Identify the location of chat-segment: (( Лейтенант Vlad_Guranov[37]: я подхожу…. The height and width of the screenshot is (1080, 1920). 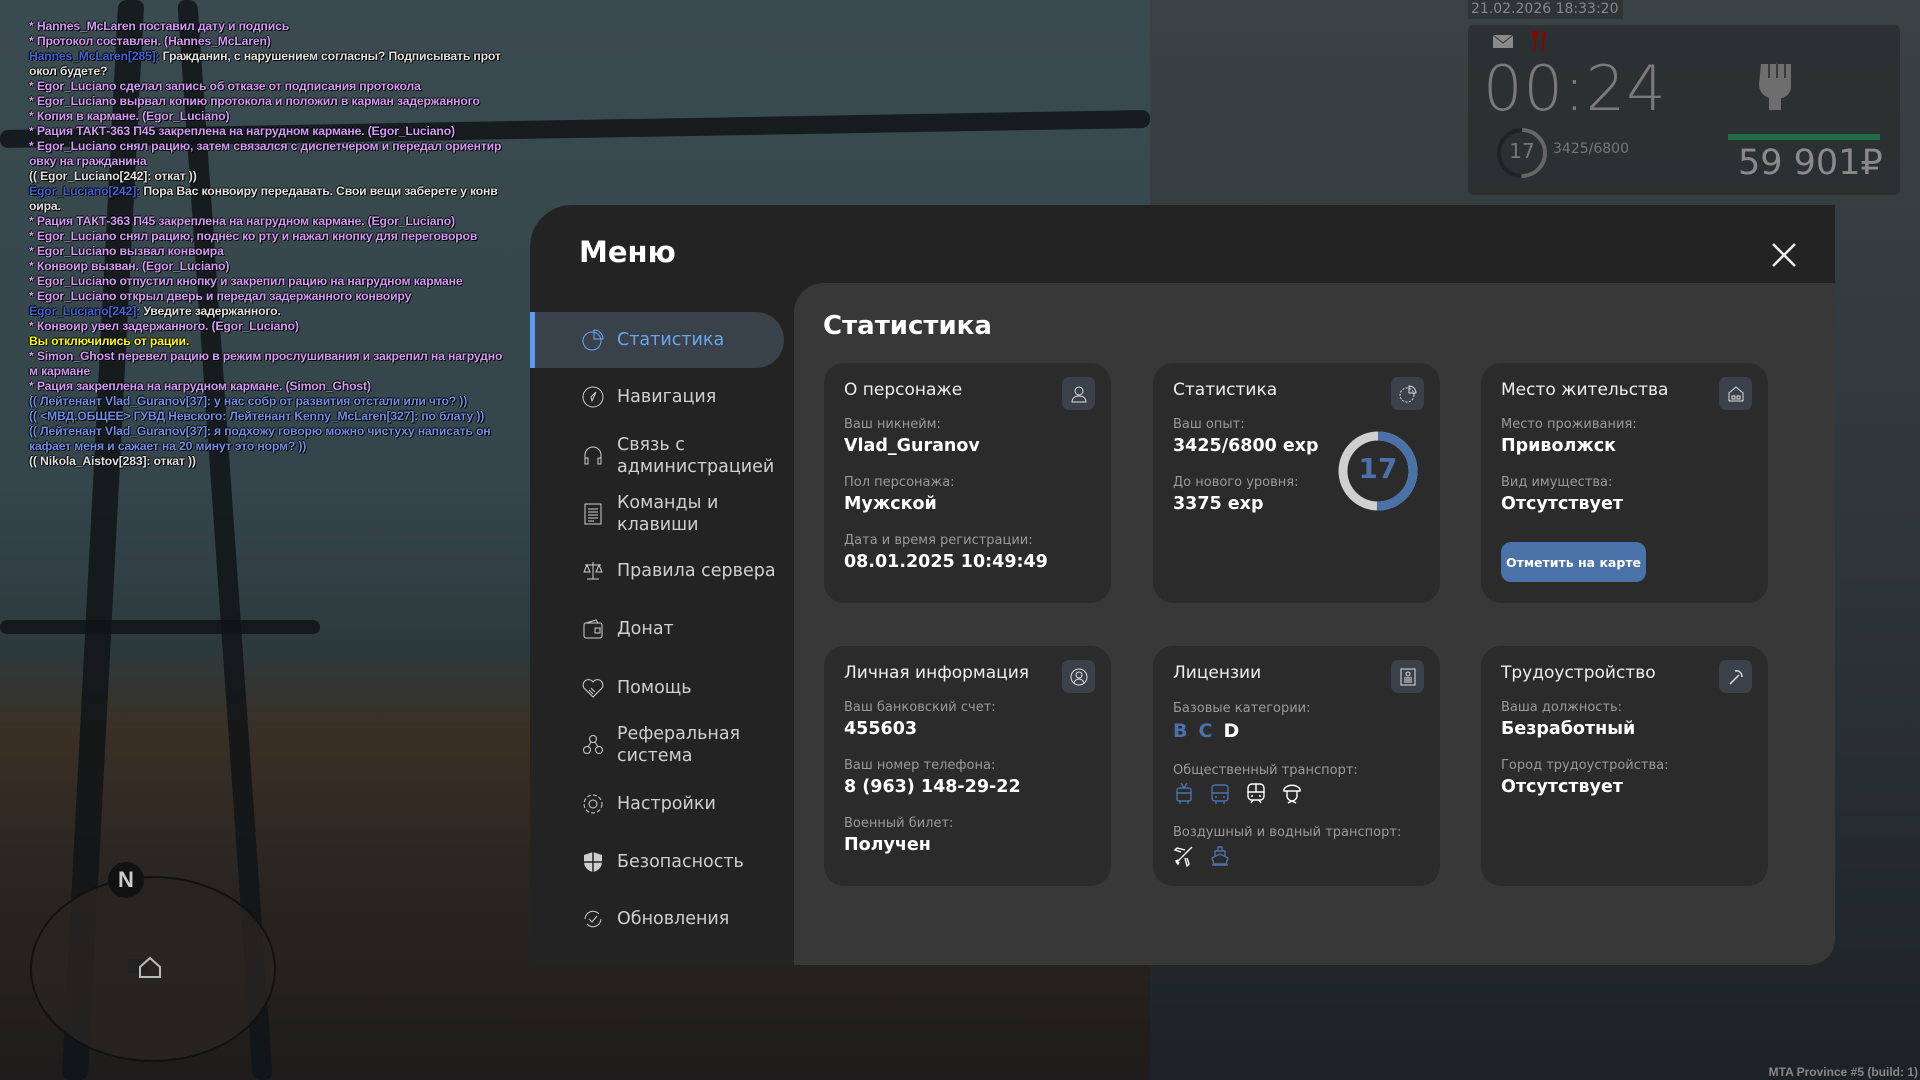
(260, 431).